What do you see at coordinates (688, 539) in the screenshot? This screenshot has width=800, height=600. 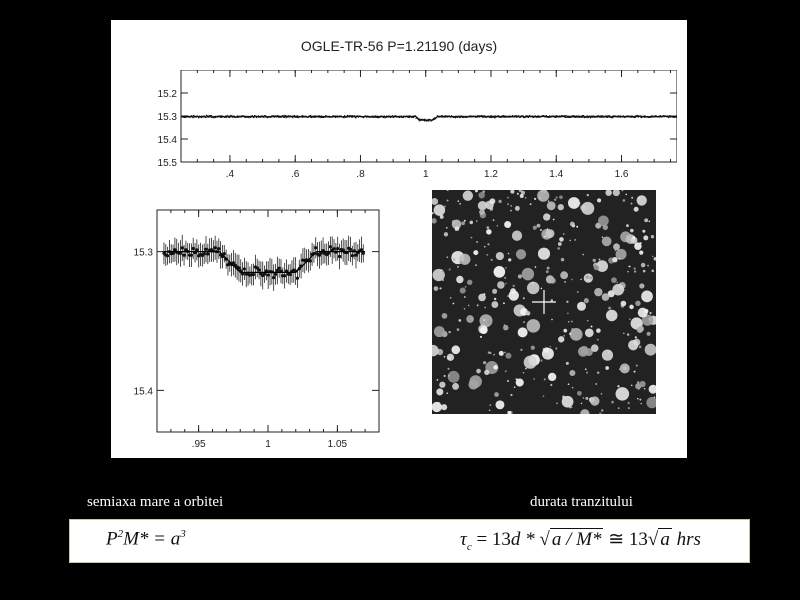 I see `hrs-unit: hrs` at bounding box center [688, 539].